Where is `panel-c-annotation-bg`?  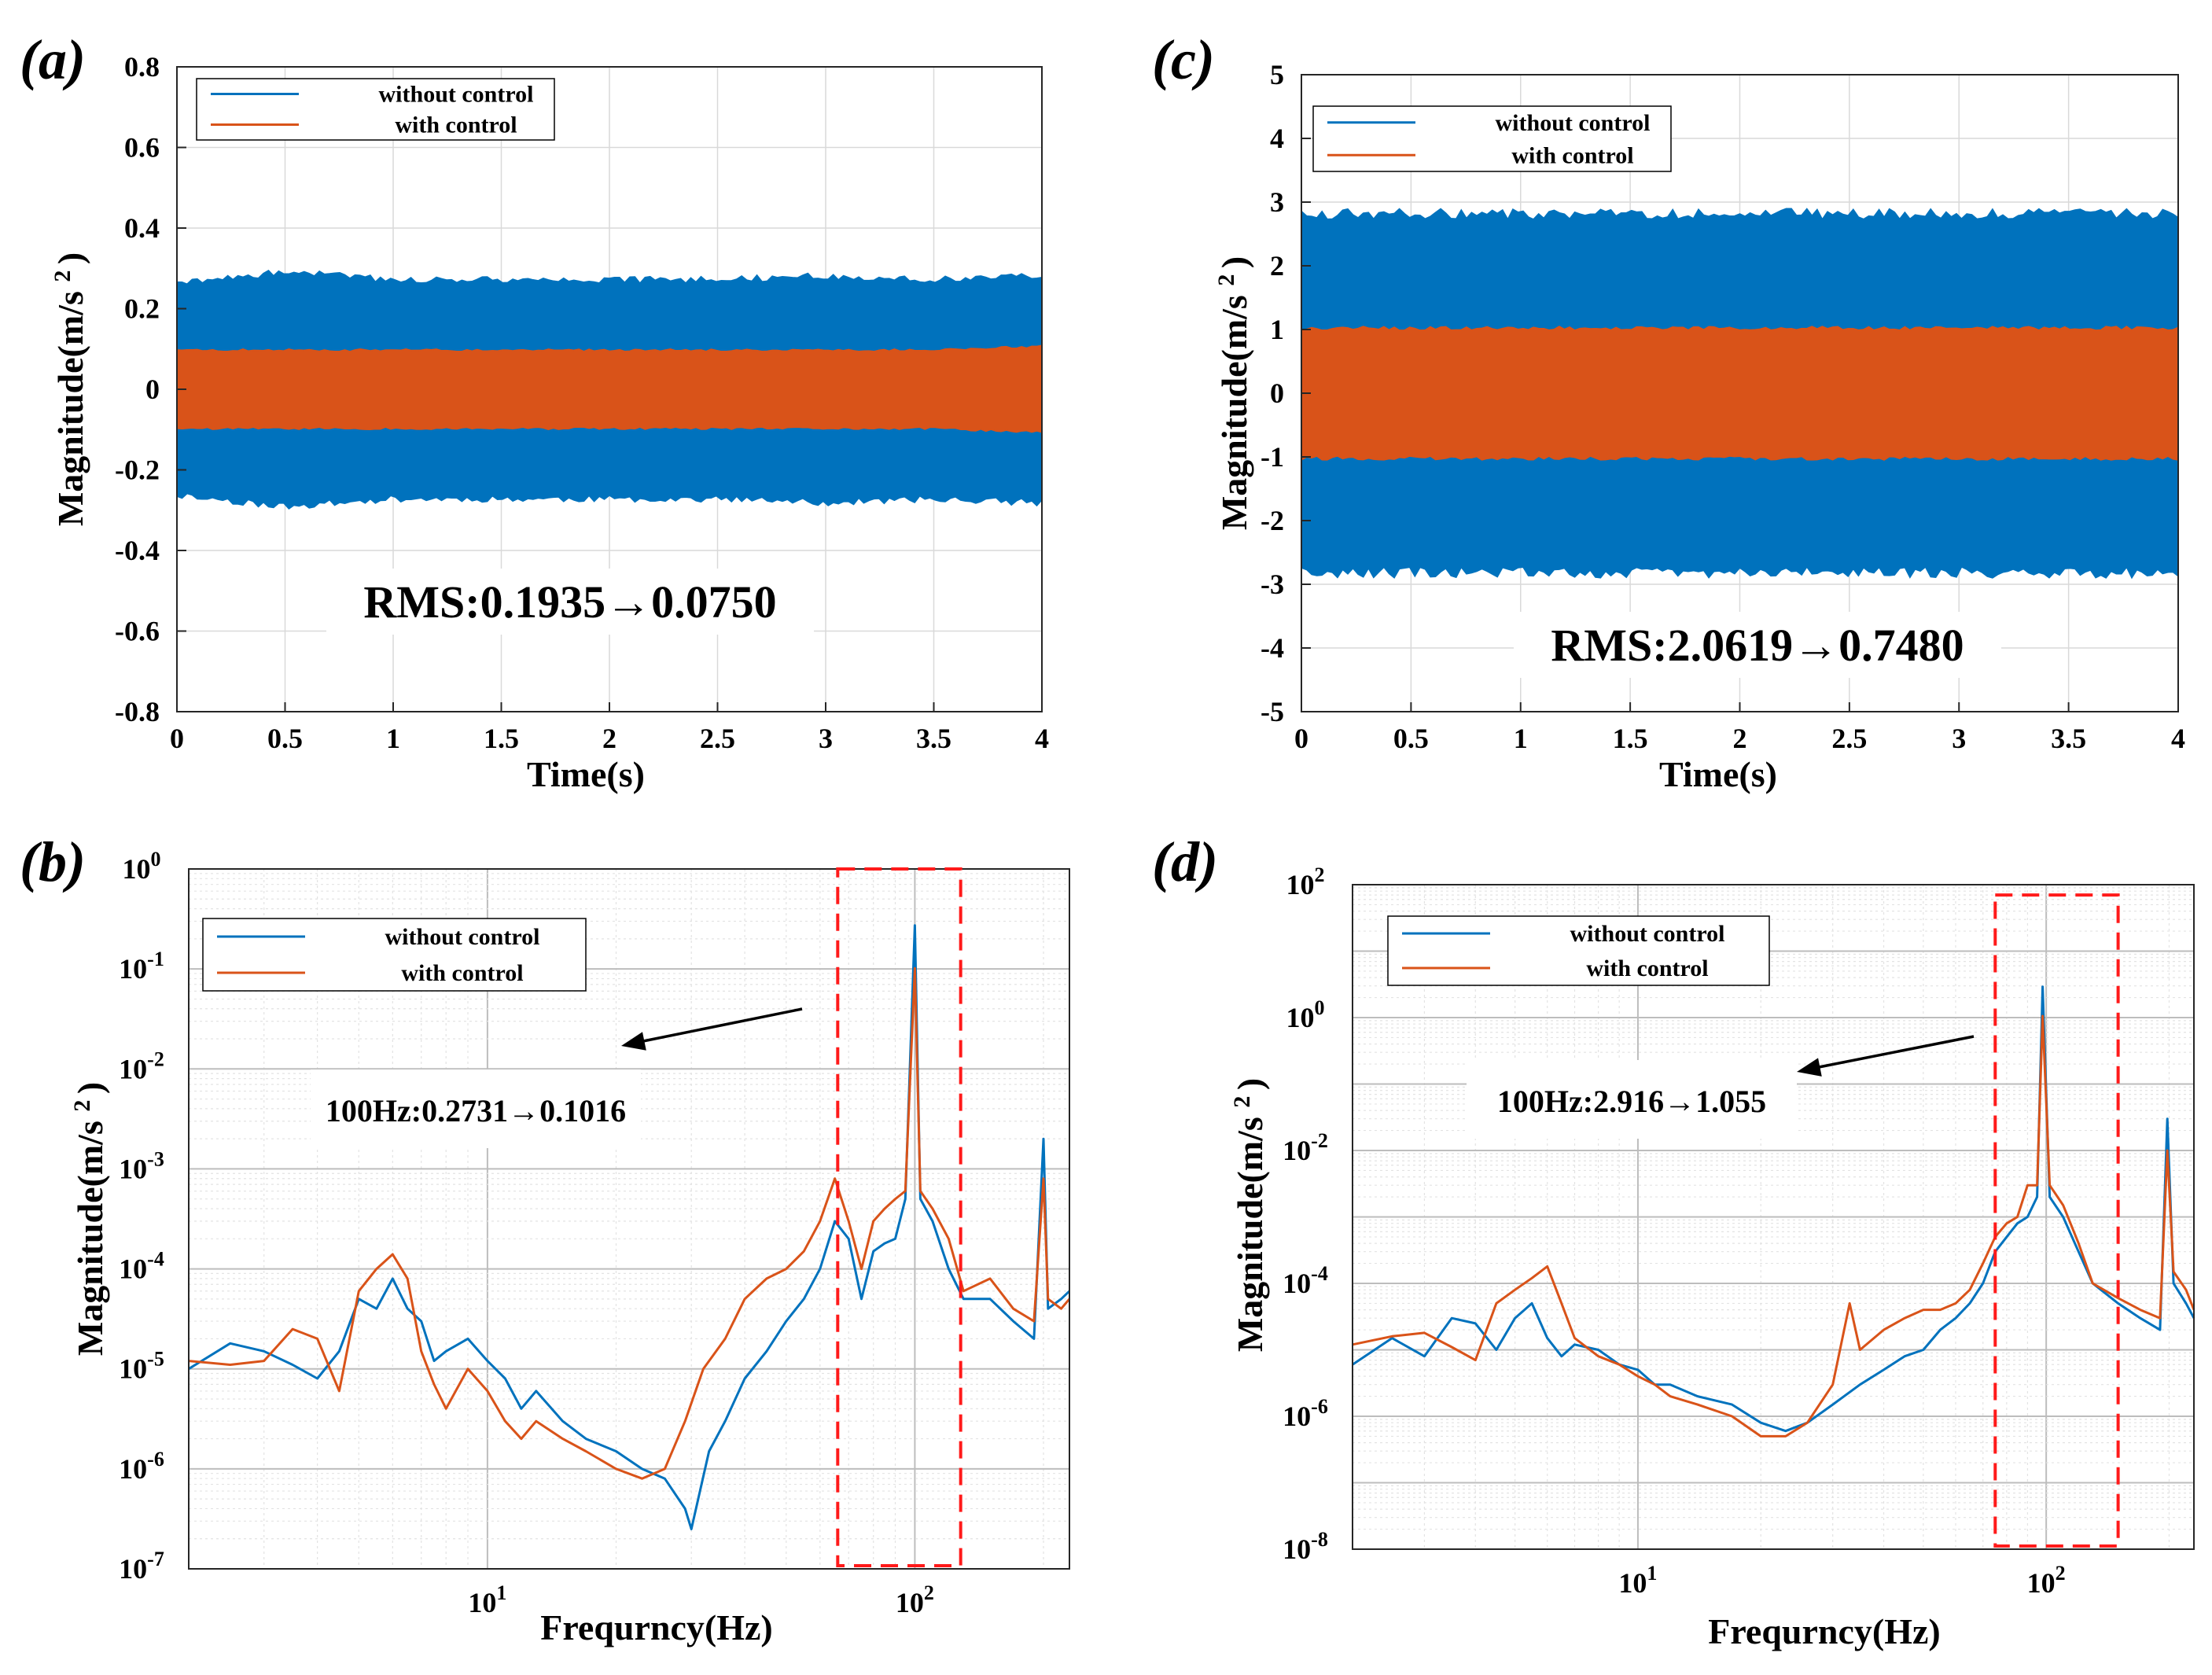
panel-c-annotation-bg is located at coordinates (1758, 645).